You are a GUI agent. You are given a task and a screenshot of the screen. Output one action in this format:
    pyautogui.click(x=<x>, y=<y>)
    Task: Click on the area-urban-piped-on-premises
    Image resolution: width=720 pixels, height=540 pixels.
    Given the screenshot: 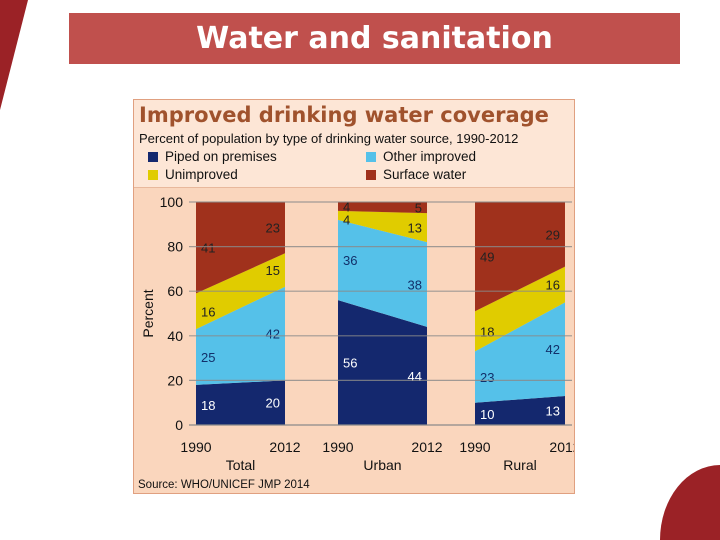 What is the action you would take?
    pyautogui.click(x=382, y=362)
    